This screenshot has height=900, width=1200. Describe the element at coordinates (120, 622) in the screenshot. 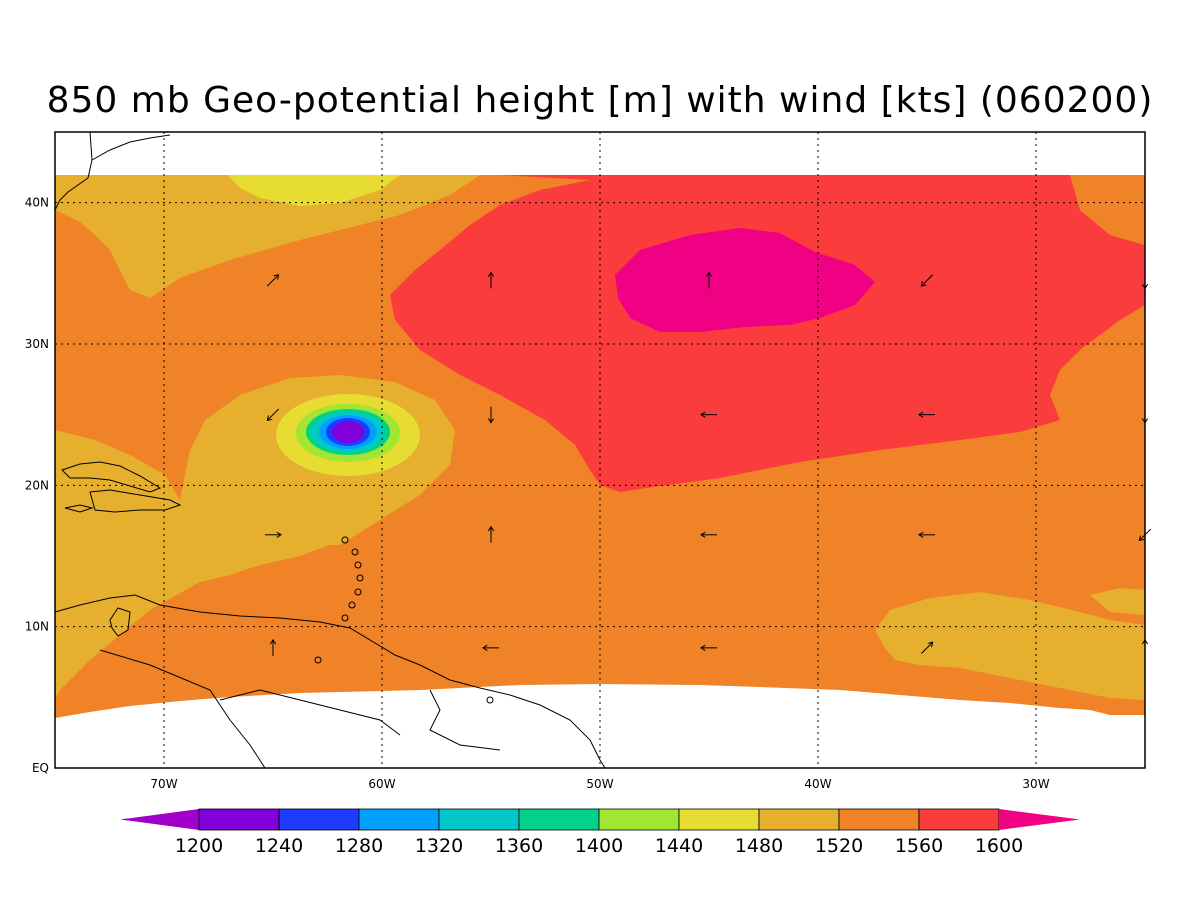

I see `coast-lake-maracaibo` at that location.